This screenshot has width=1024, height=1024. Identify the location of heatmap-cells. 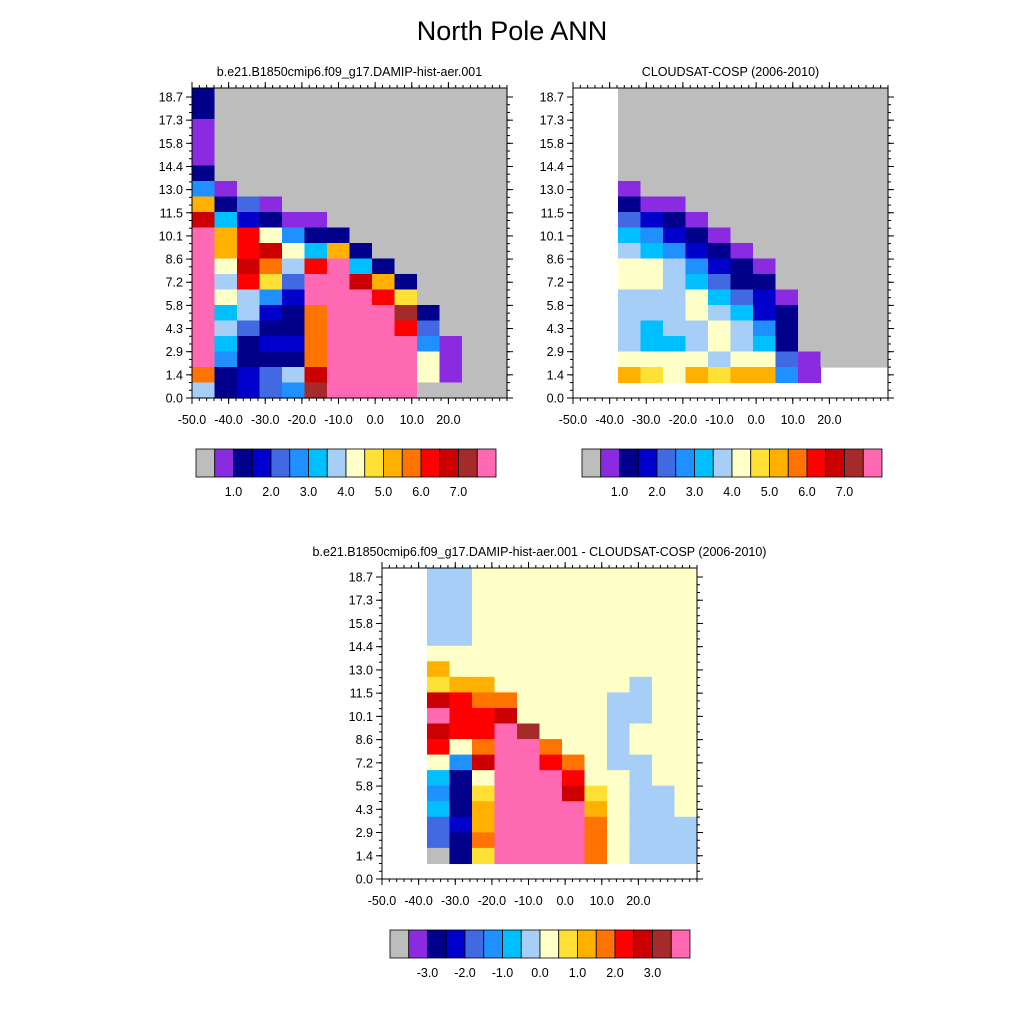
(350, 243).